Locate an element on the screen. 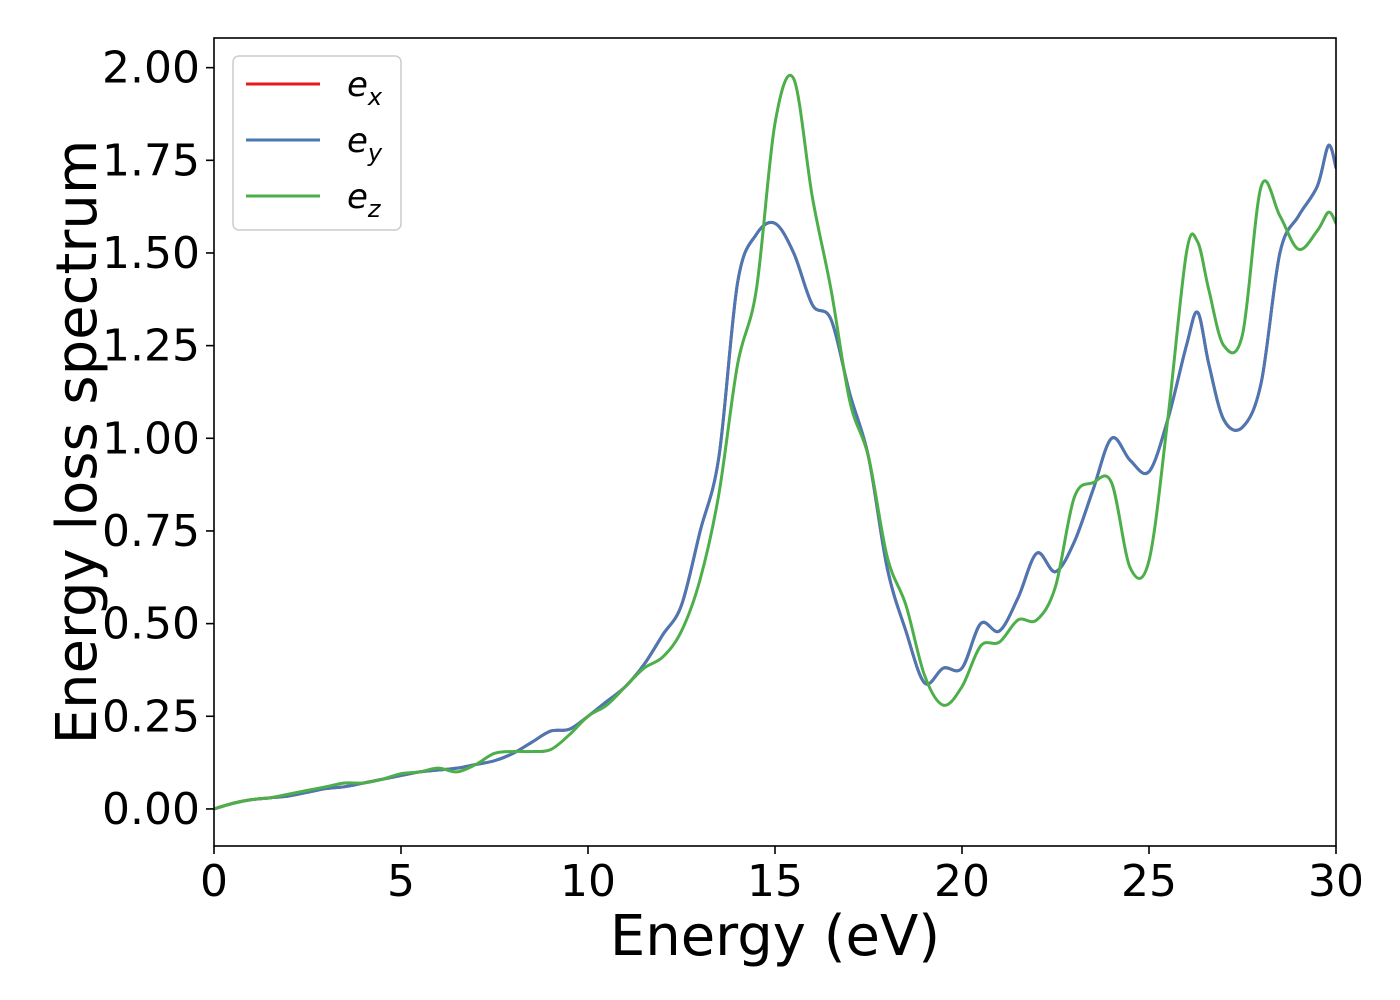  y-tick-label: 0.00 is located at coordinates (151, 809).